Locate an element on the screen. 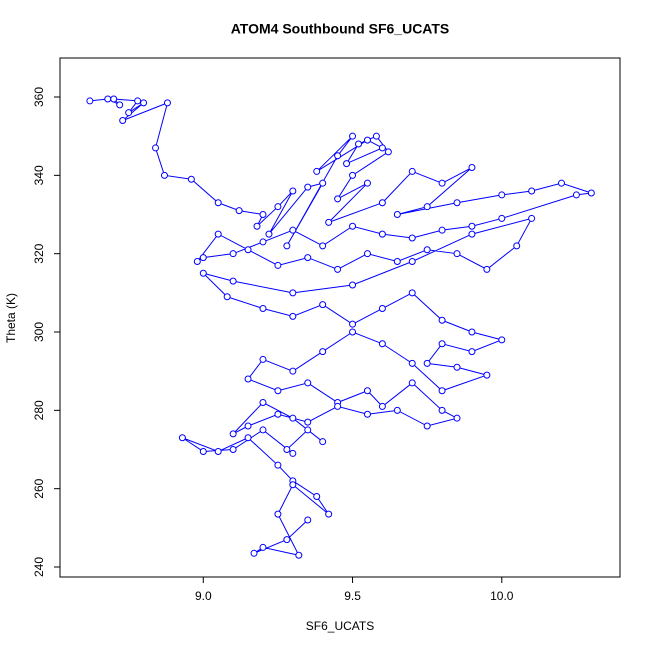 The image size is (650, 655). y-tick-label: 300 is located at coordinates (39, 332).